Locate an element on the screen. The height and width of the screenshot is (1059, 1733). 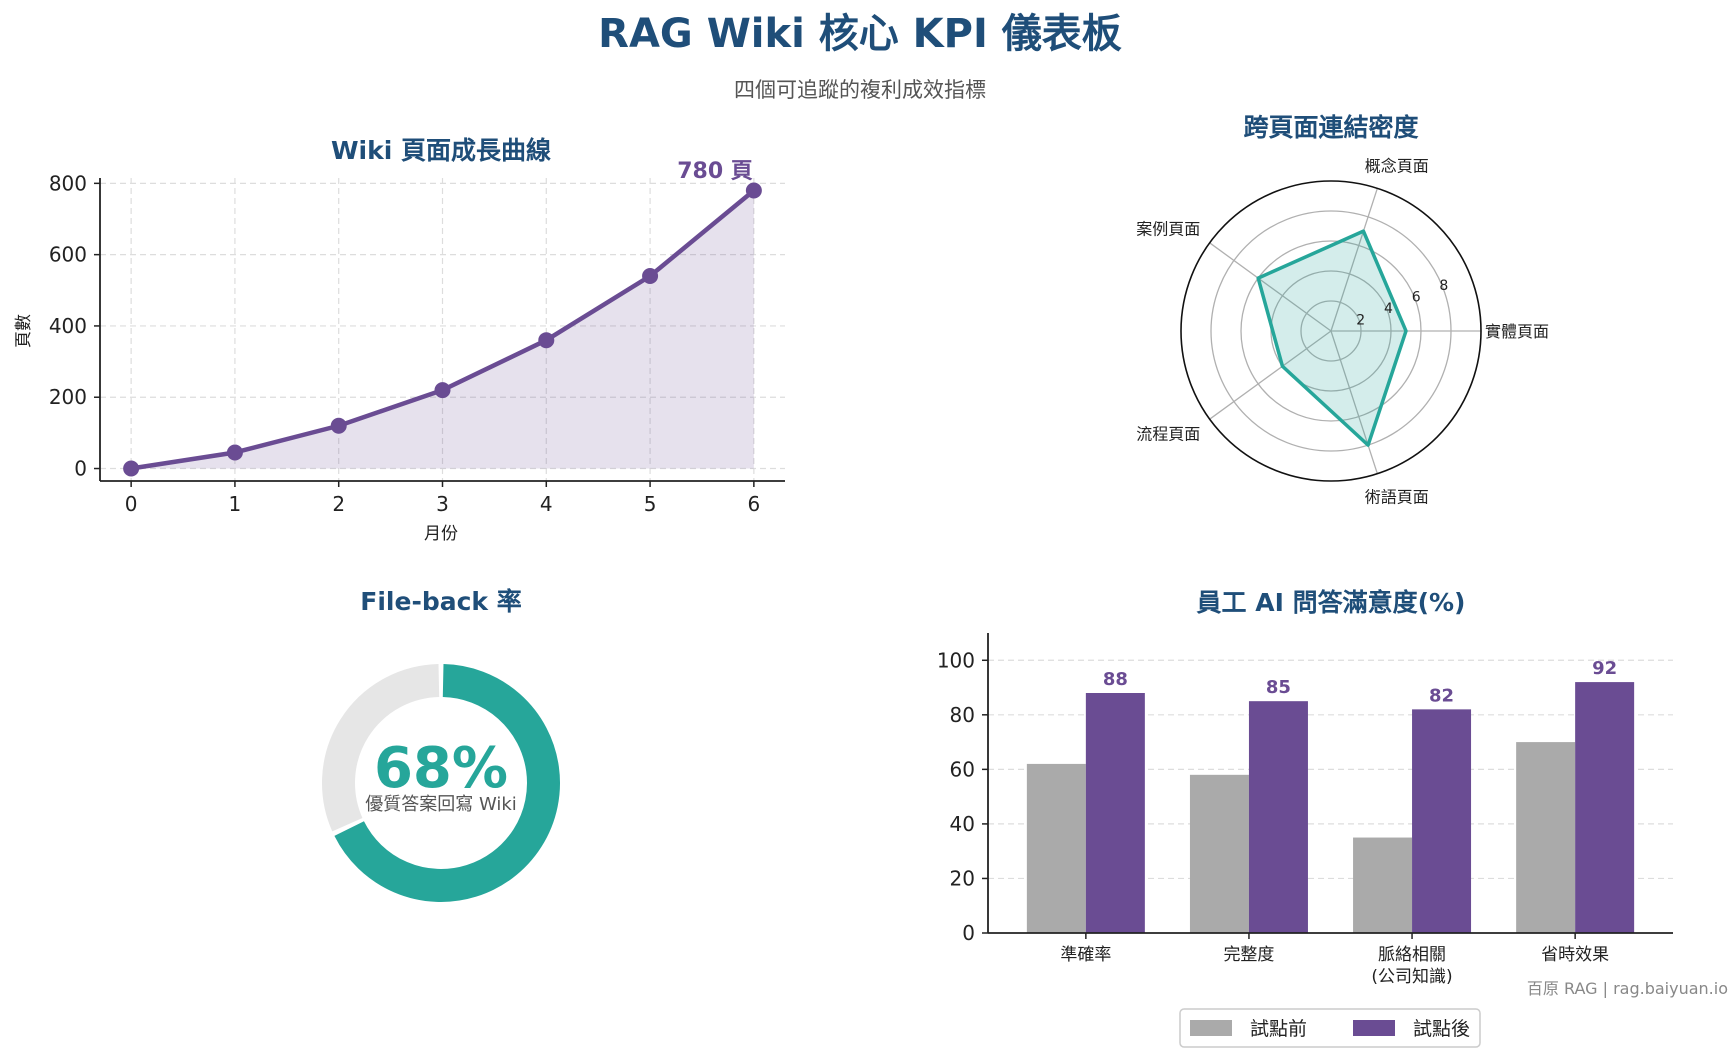
radar-category-label: 實體頁面 is located at coordinates (1517, 331).